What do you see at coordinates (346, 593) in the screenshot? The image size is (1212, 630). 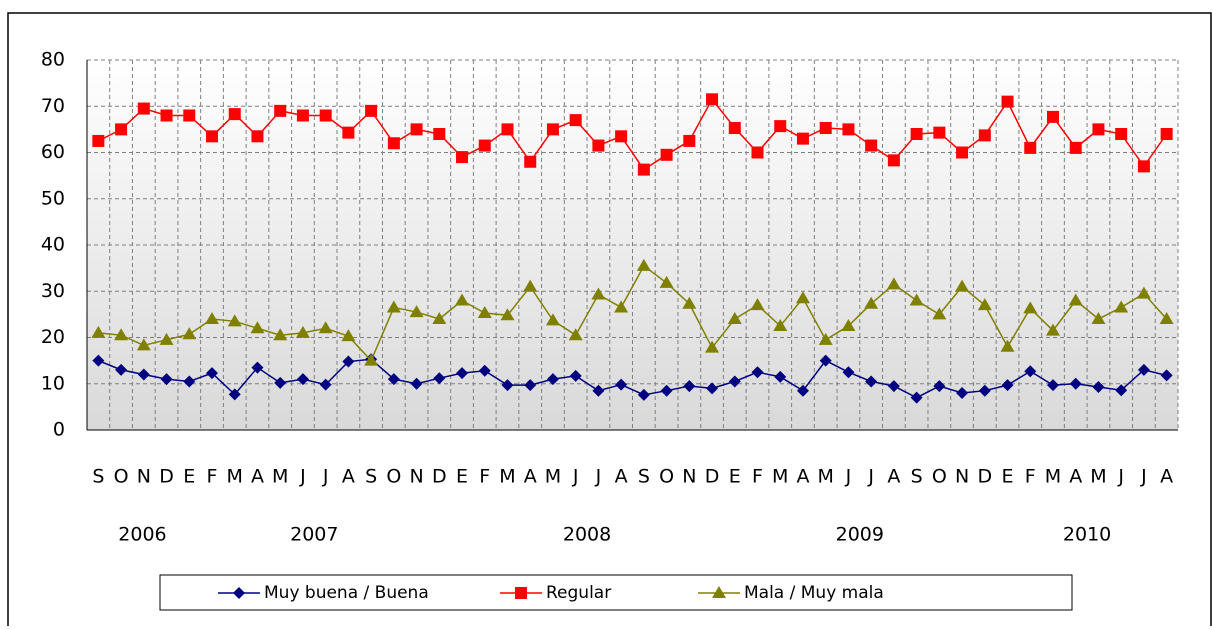 I see `legend-label: Muy buena / Buena` at bounding box center [346, 593].